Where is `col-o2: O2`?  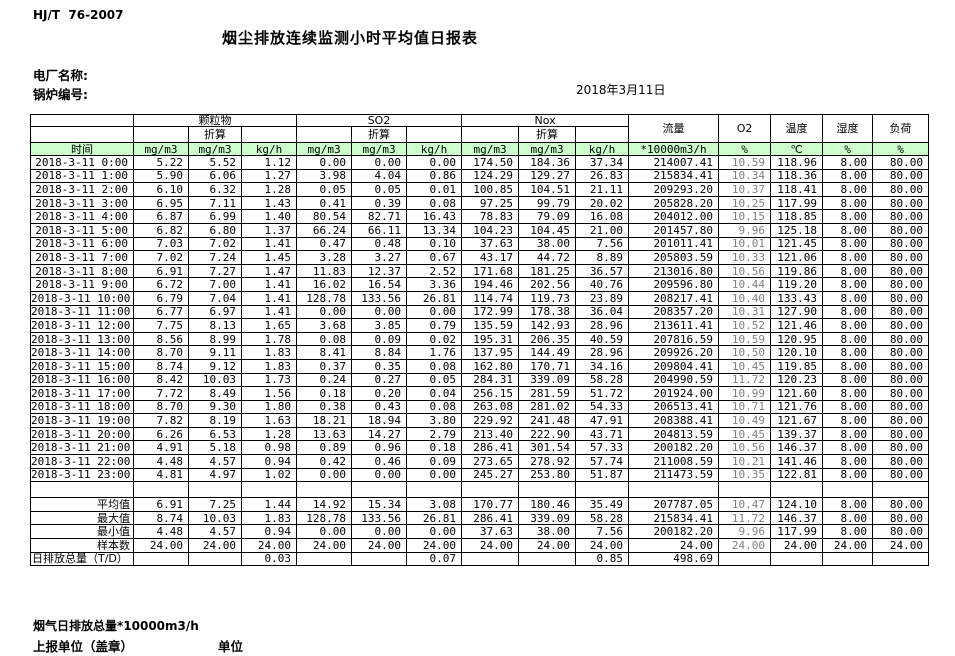 col-o2: O2 is located at coordinates (745, 128).